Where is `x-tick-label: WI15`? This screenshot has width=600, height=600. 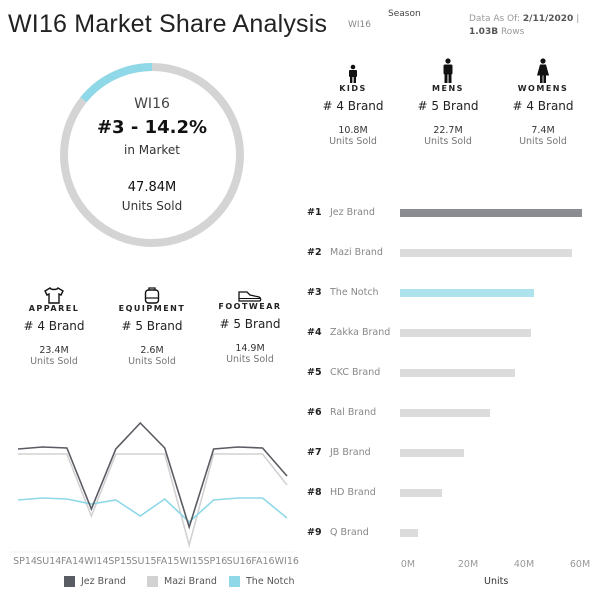 x-tick-label: WI15 is located at coordinates (191, 561).